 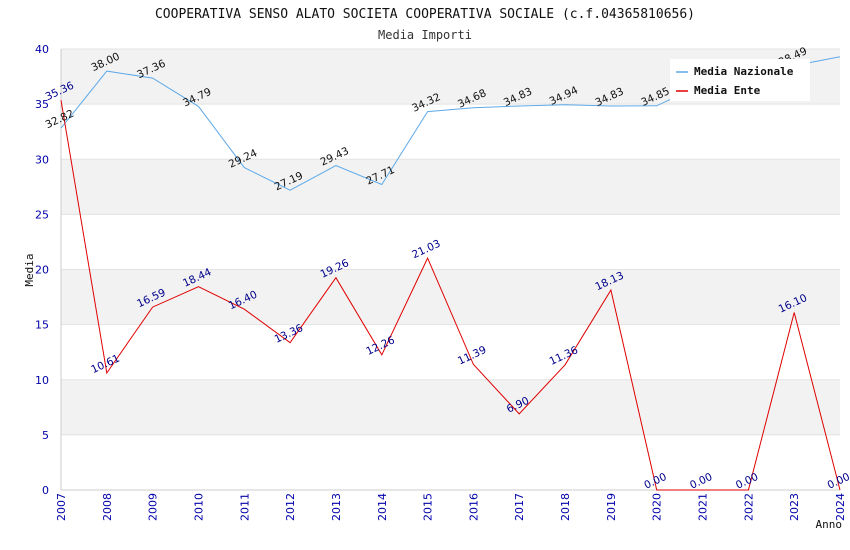 I want to click on x-tick-label: 2020, so click(x=657, y=507).